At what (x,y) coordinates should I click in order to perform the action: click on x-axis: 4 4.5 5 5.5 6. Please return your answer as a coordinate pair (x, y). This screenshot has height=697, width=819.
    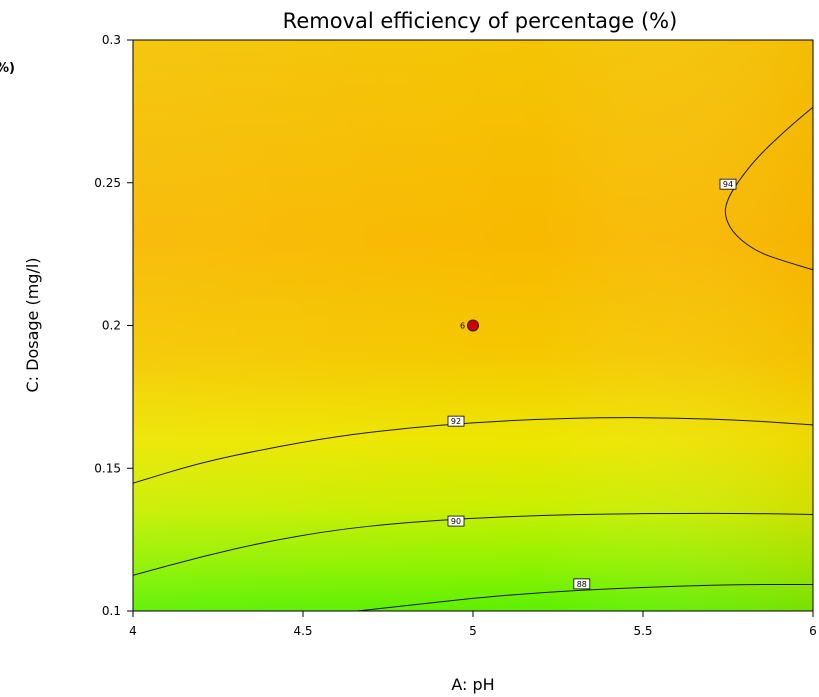
    Looking at the image, I should click on (473, 624).